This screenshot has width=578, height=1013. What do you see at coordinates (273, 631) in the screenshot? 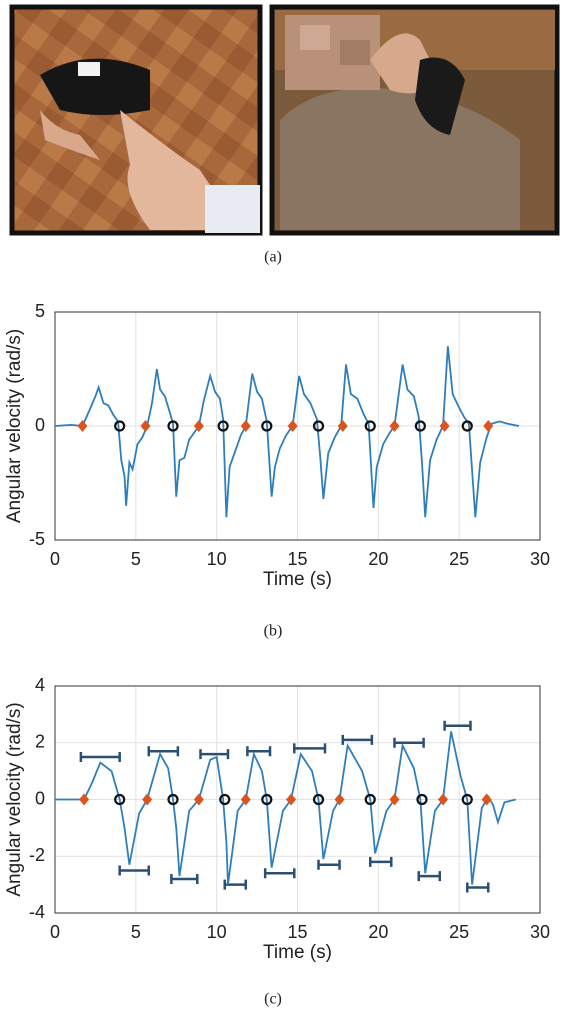
I see `caption: (b)` at bounding box center [273, 631].